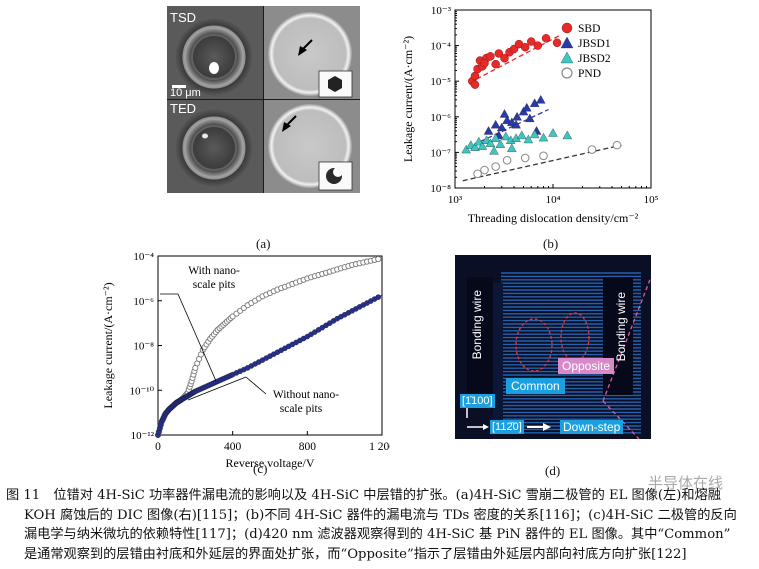  Describe the element at coordinates (455, 200) in the screenshot. I see `x-tick-label: 10³` at that location.